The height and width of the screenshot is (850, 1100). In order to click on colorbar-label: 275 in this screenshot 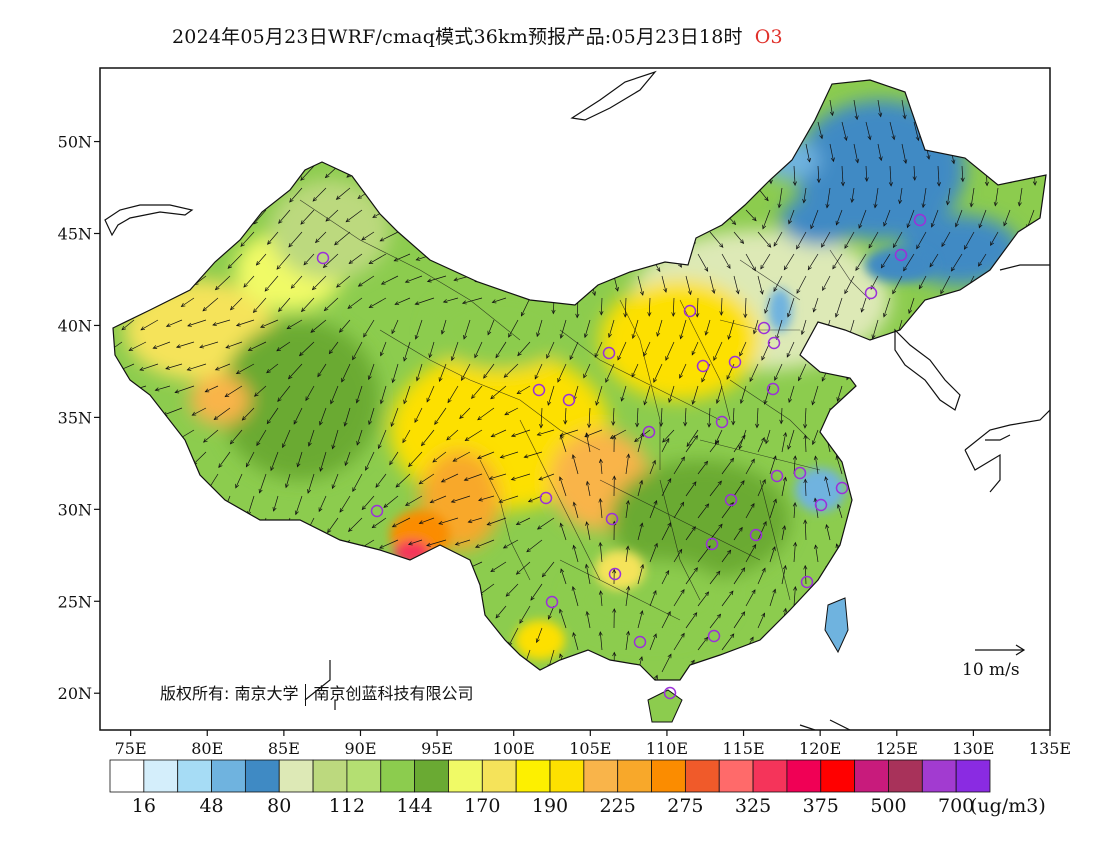, I will do `click(685, 806)`.